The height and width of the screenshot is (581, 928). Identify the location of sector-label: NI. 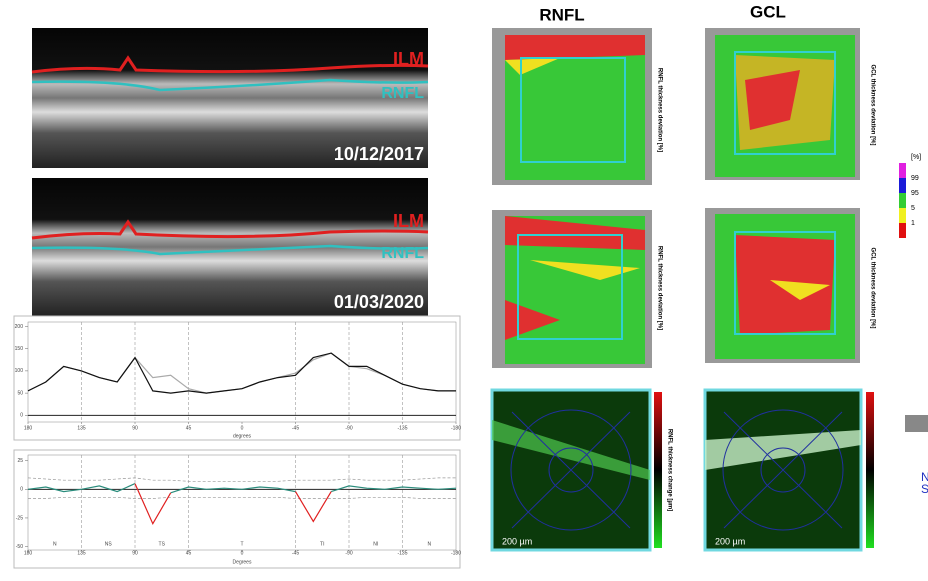
(375, 544).